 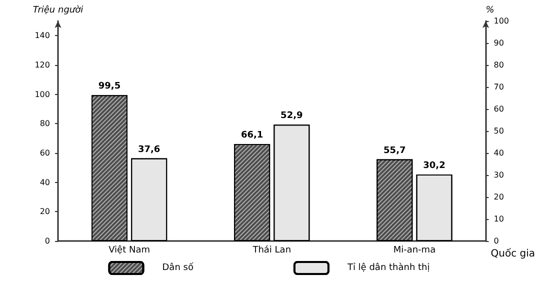 I want to click on y2-tick-label: 70, so click(x=499, y=87).